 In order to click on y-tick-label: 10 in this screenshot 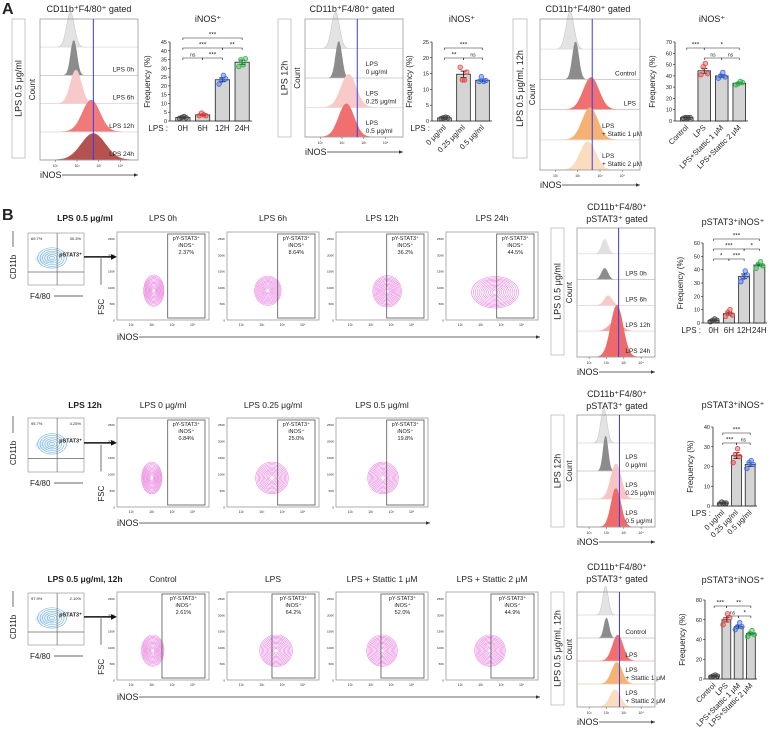, I will do `click(164, 104)`.